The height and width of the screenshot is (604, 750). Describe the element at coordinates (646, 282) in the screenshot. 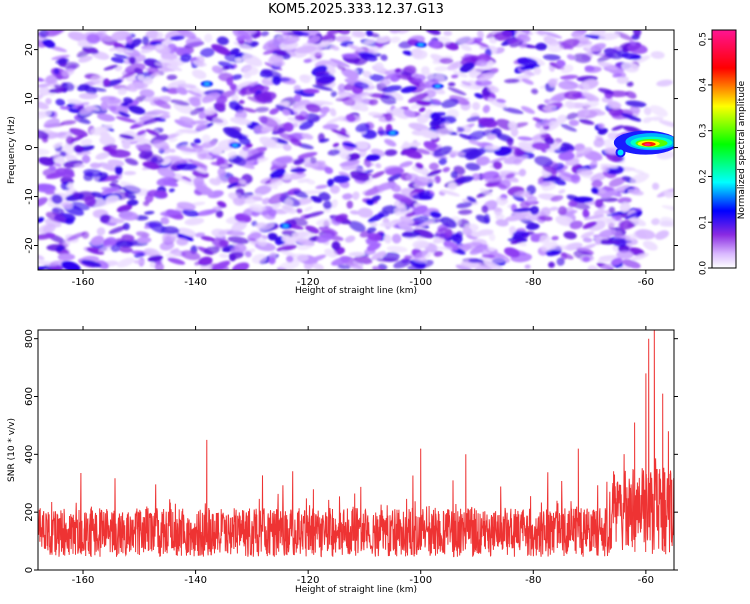

I see `heatmap-x-tick-label: -60` at that location.